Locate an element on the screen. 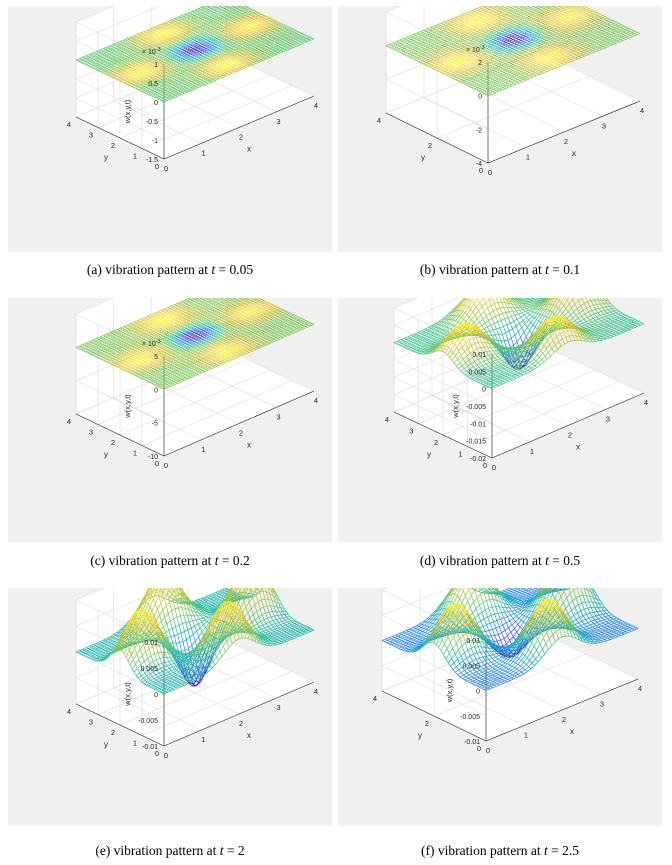  z-tick-label: -4 is located at coordinates (479, 164).